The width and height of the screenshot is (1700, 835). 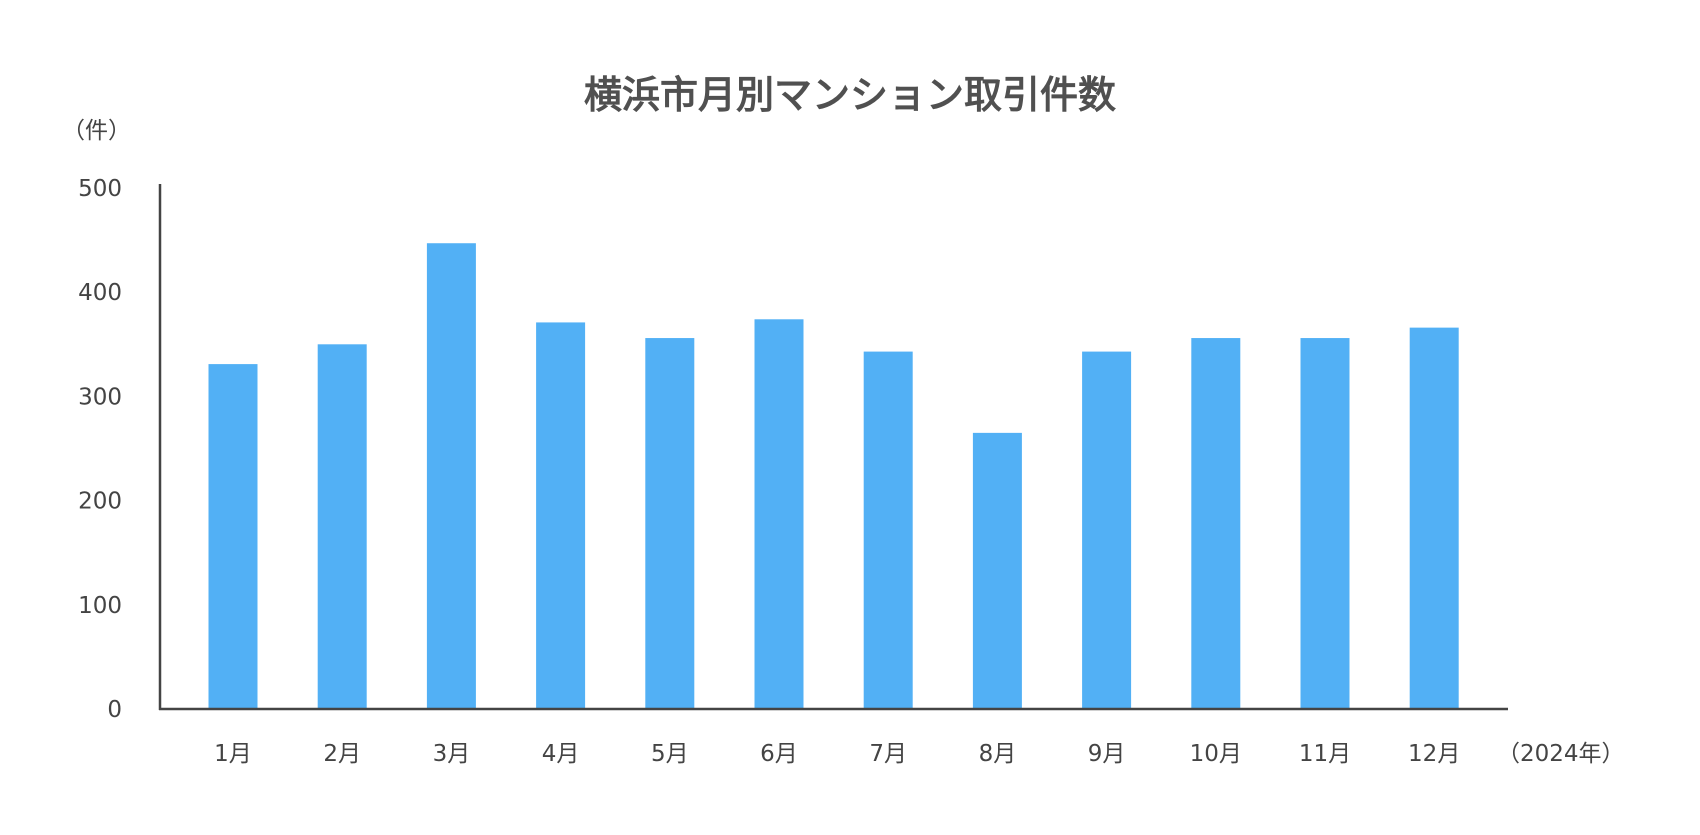 I want to click on bar-6月, so click(x=779, y=514).